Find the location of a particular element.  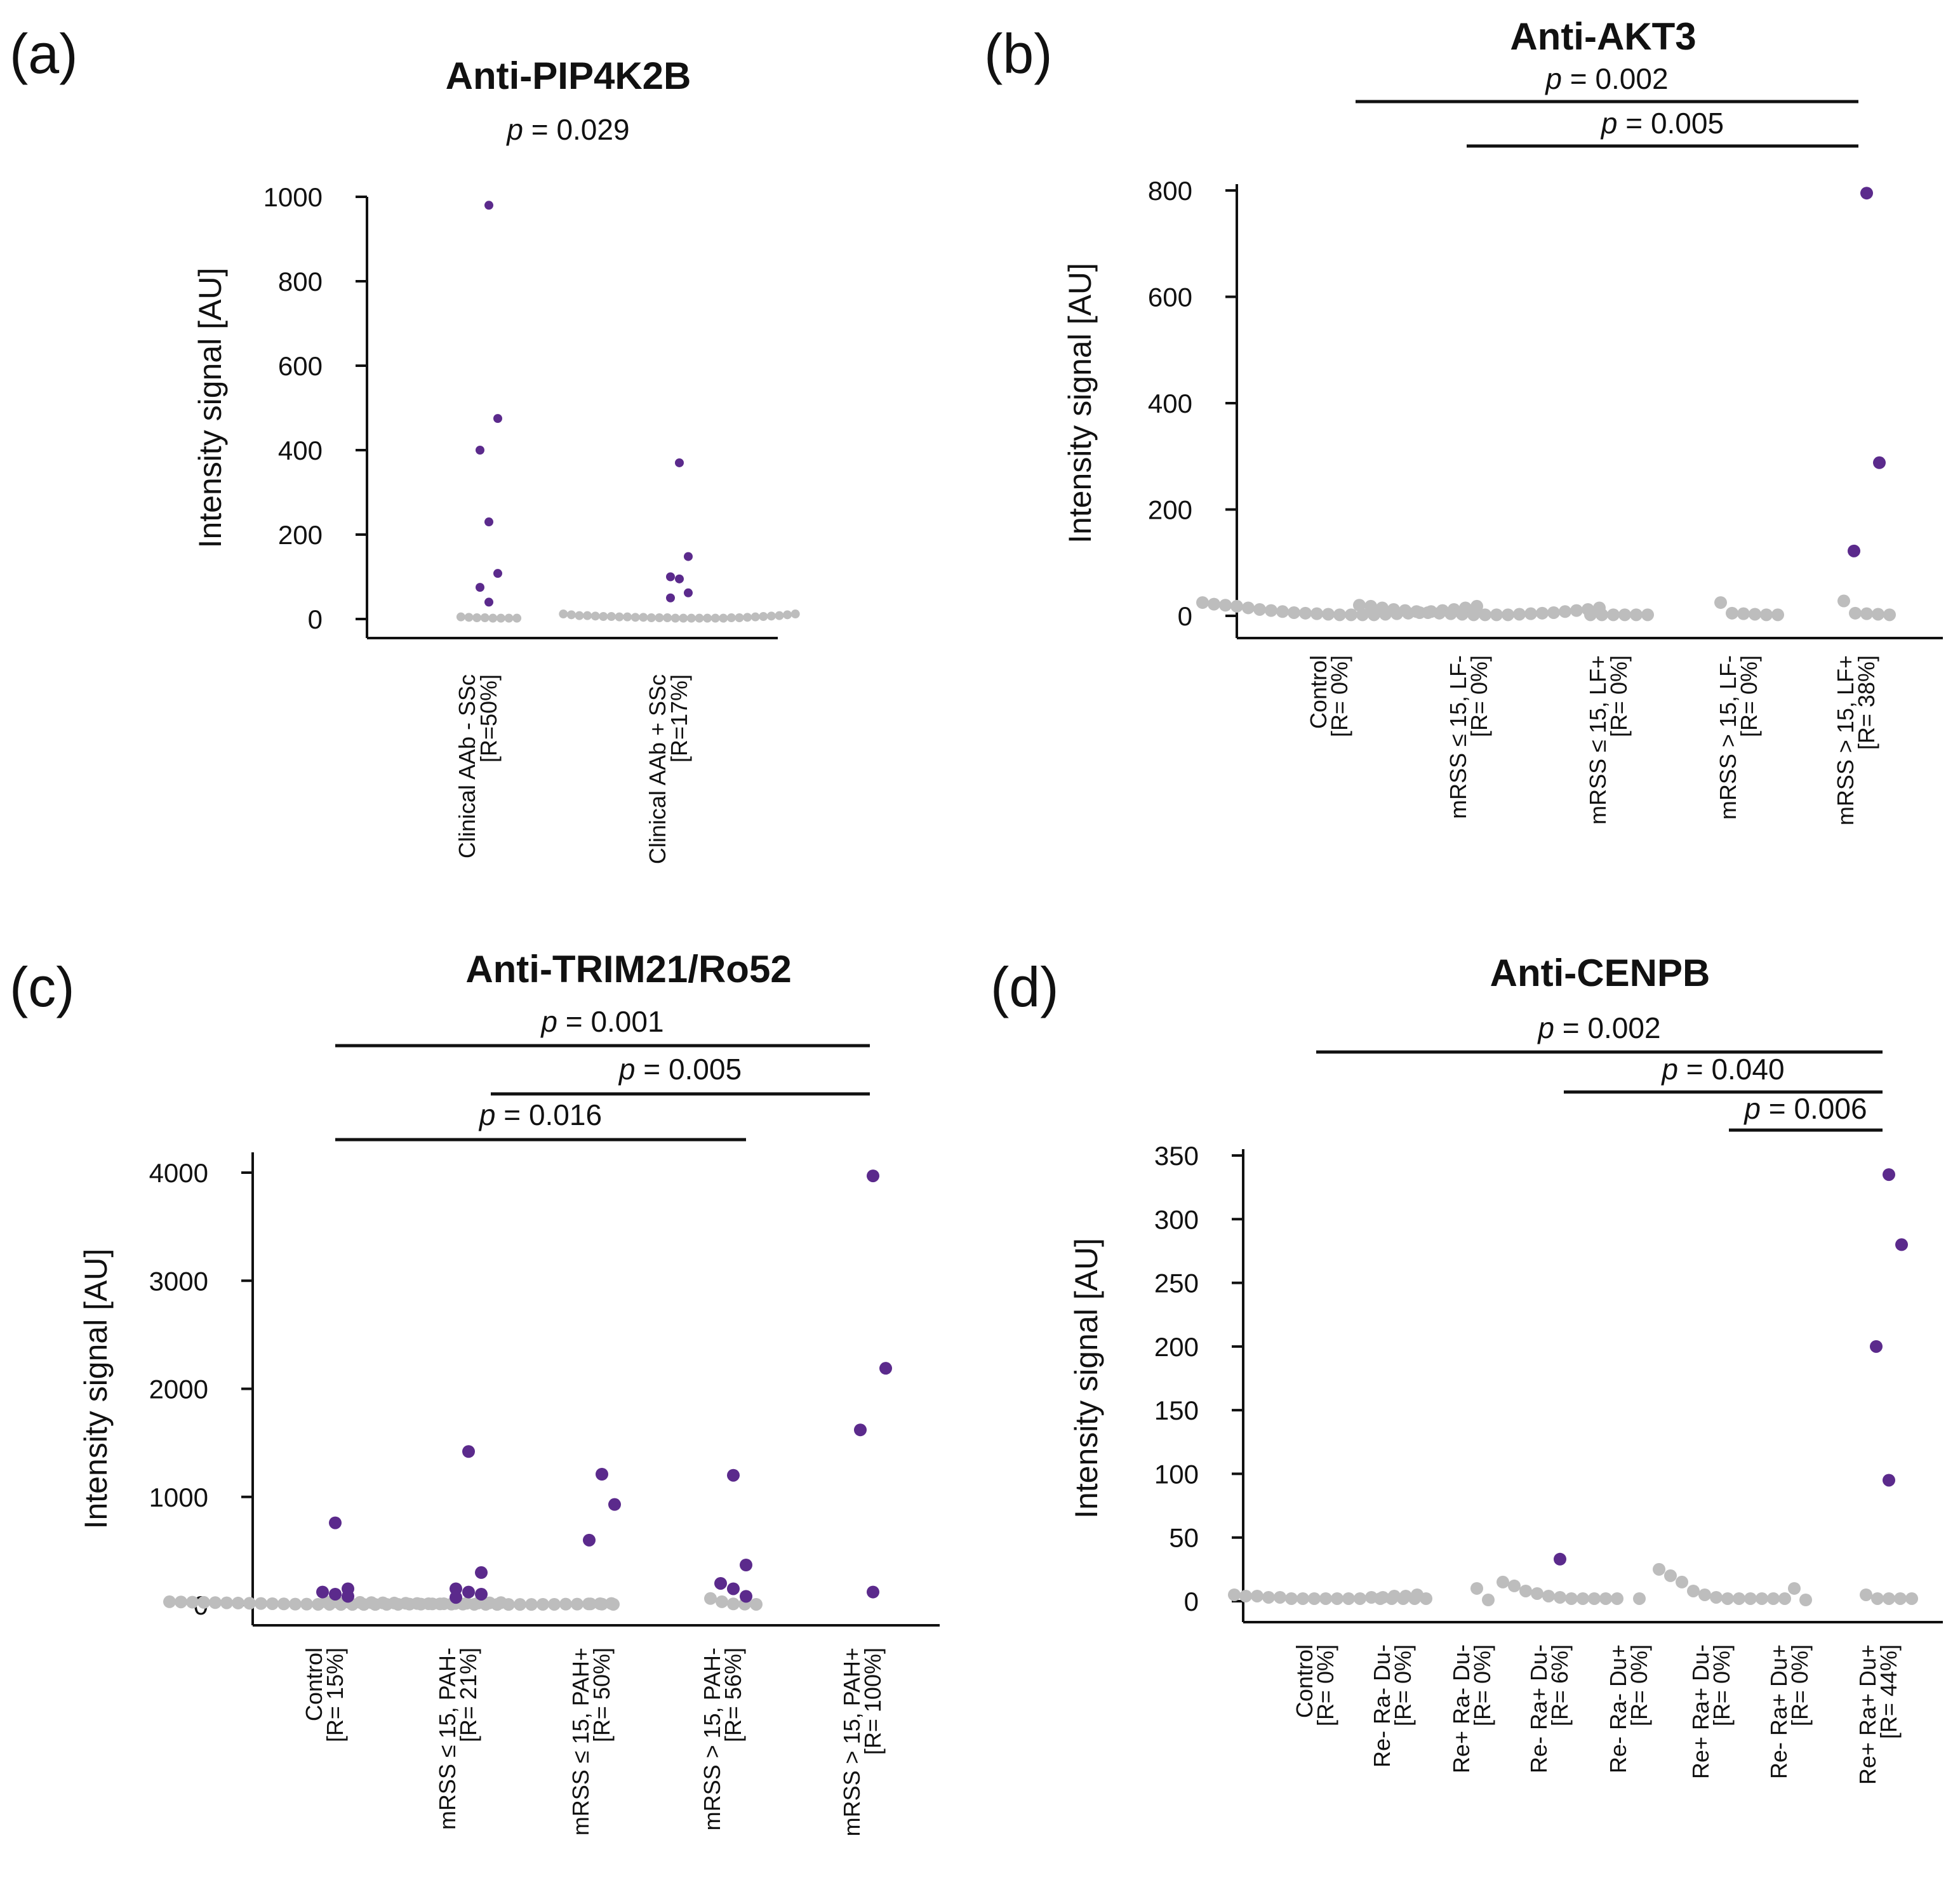

chart-title: Anti-AKT3 is located at coordinates (1603, 36).